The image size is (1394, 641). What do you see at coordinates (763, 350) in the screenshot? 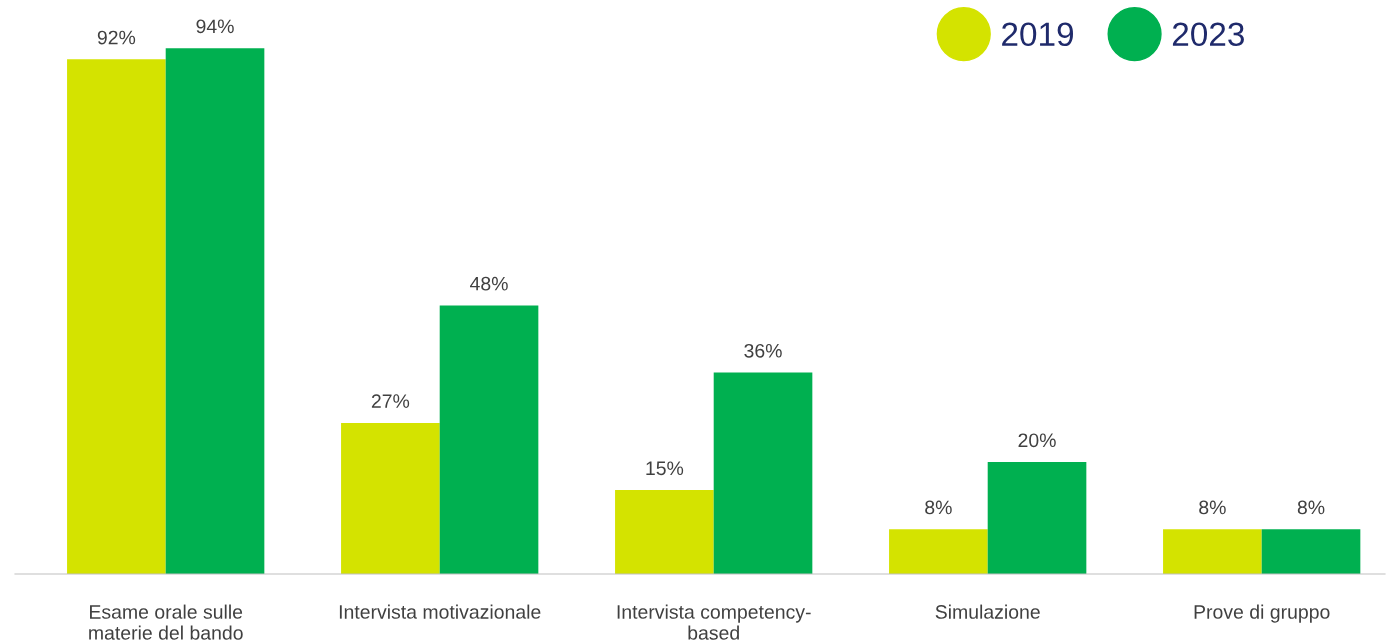
I see `data-label: 36%` at bounding box center [763, 350].